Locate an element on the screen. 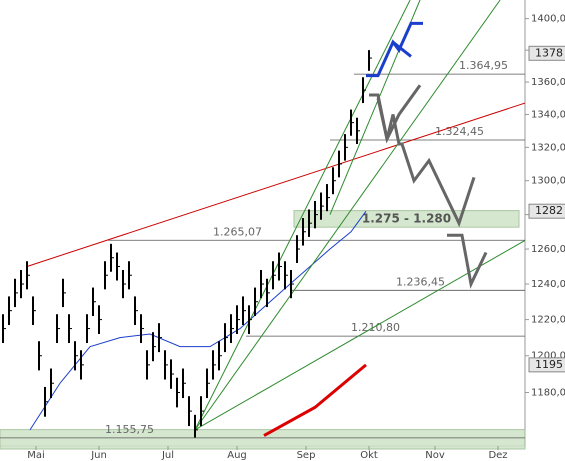 The width and height of the screenshot is (565, 461). x-tick-label: Dez is located at coordinates (497, 455).